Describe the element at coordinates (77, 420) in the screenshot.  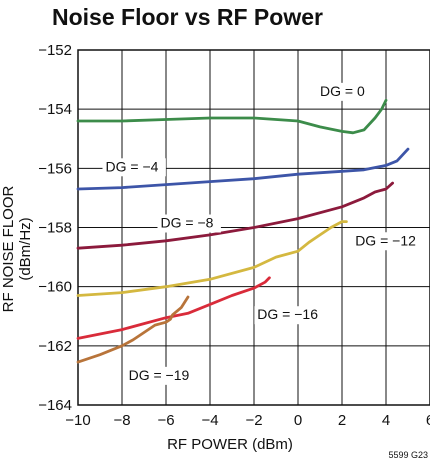
I see `x-tick-label: −10` at that location.